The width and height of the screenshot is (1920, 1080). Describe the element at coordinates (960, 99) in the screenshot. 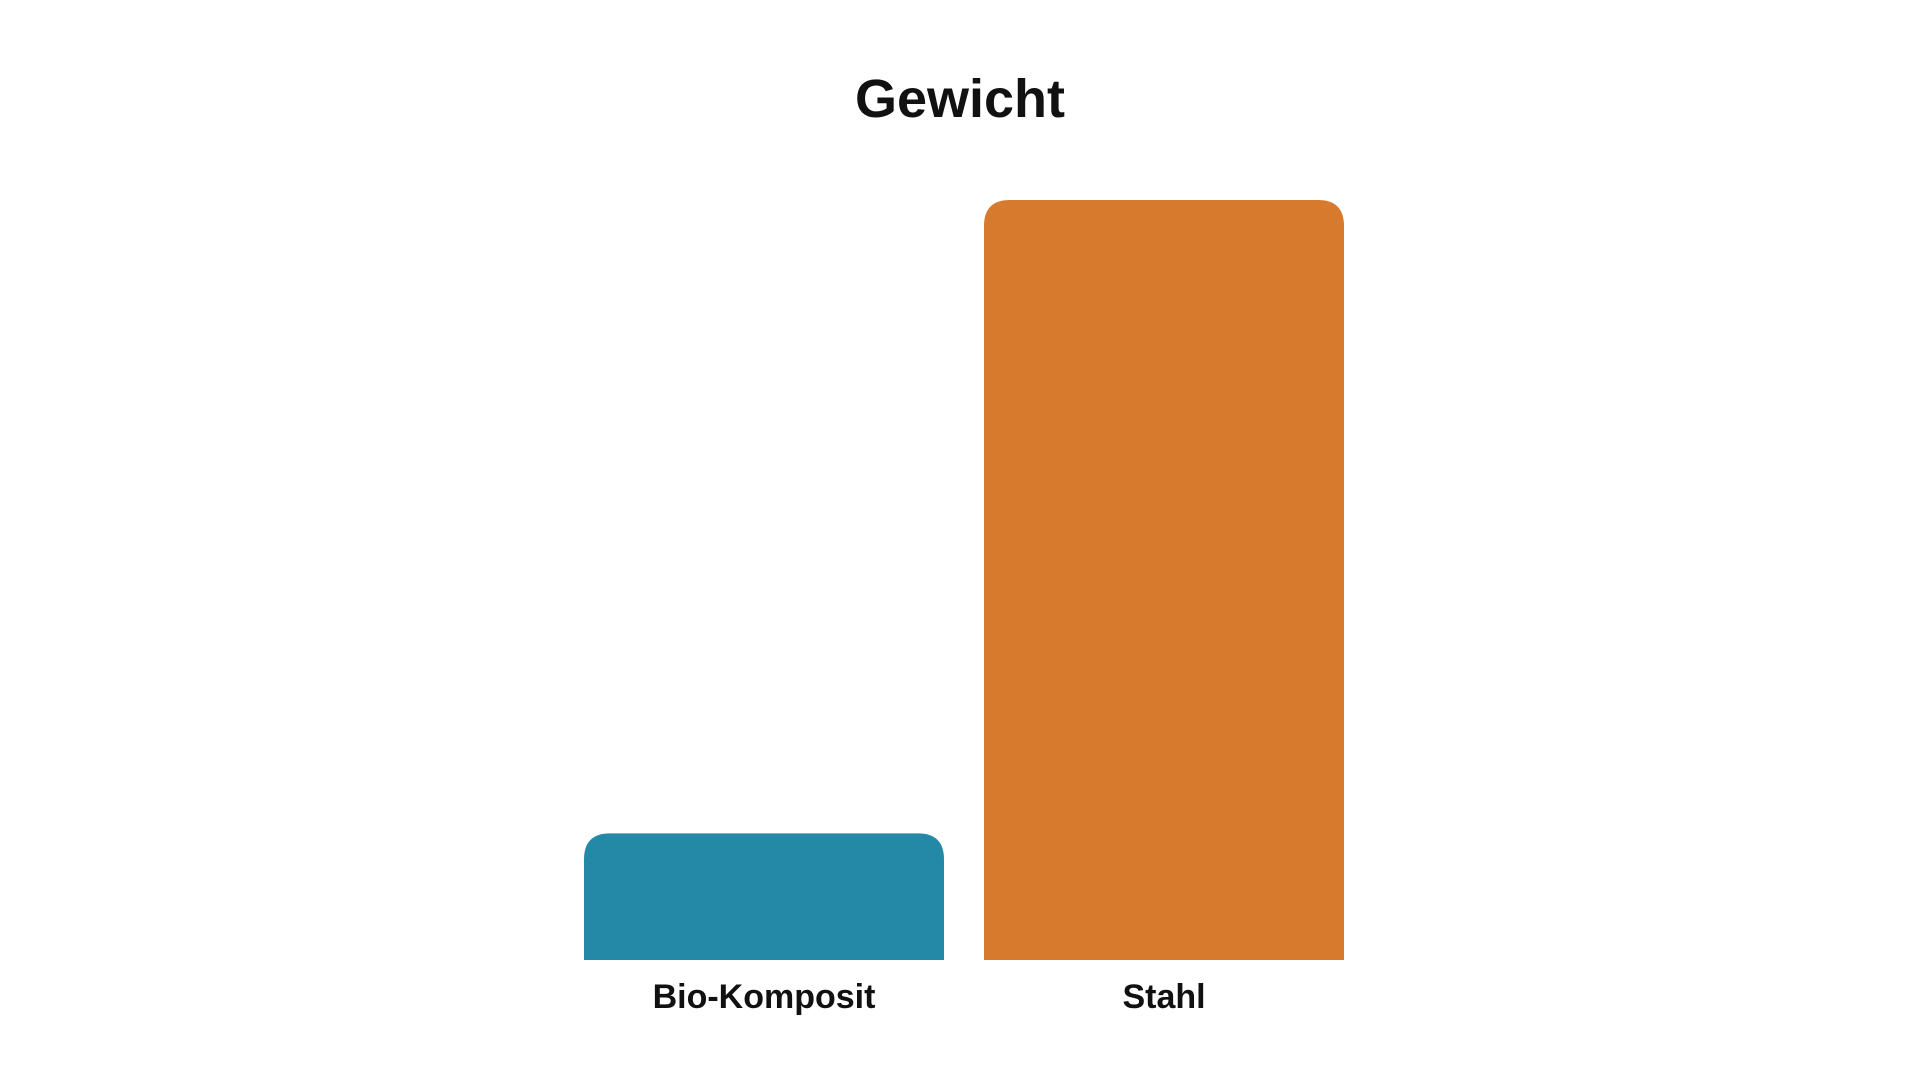

I see `chart-title: Gewicht` at that location.